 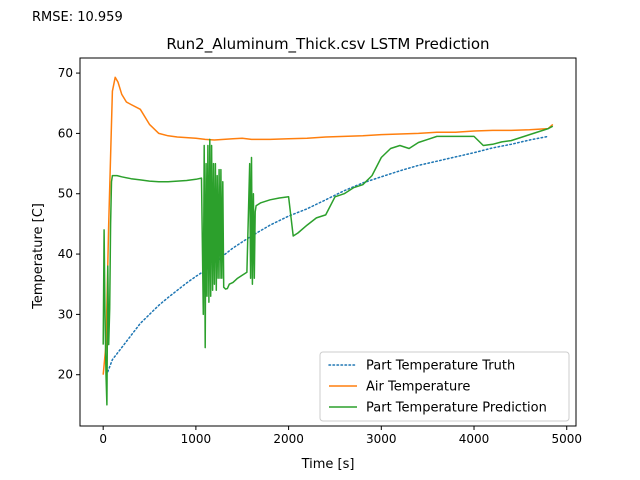 I want to click on x-axis-label: Time [s], so click(x=328, y=464).